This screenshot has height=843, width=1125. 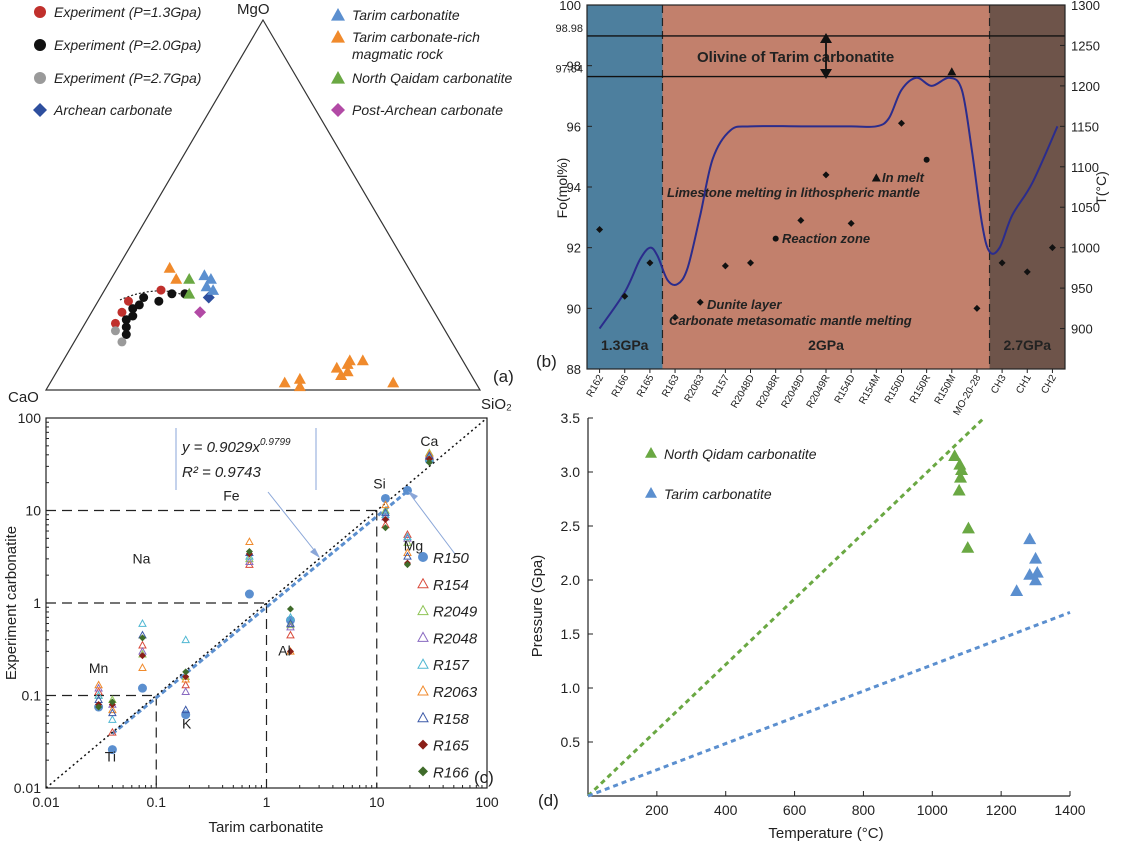 I want to click on annotation-carbonate-metasomatic: Carbonate metasomatic mantle melting, so click(x=790, y=320).